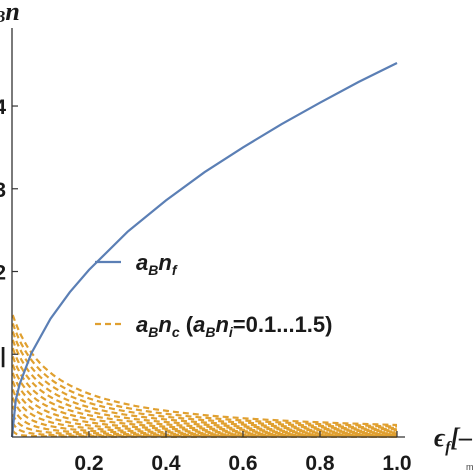 The height and width of the screenshot is (474, 474). I want to click on x-tick-label-1: 0.4, so click(166, 463).